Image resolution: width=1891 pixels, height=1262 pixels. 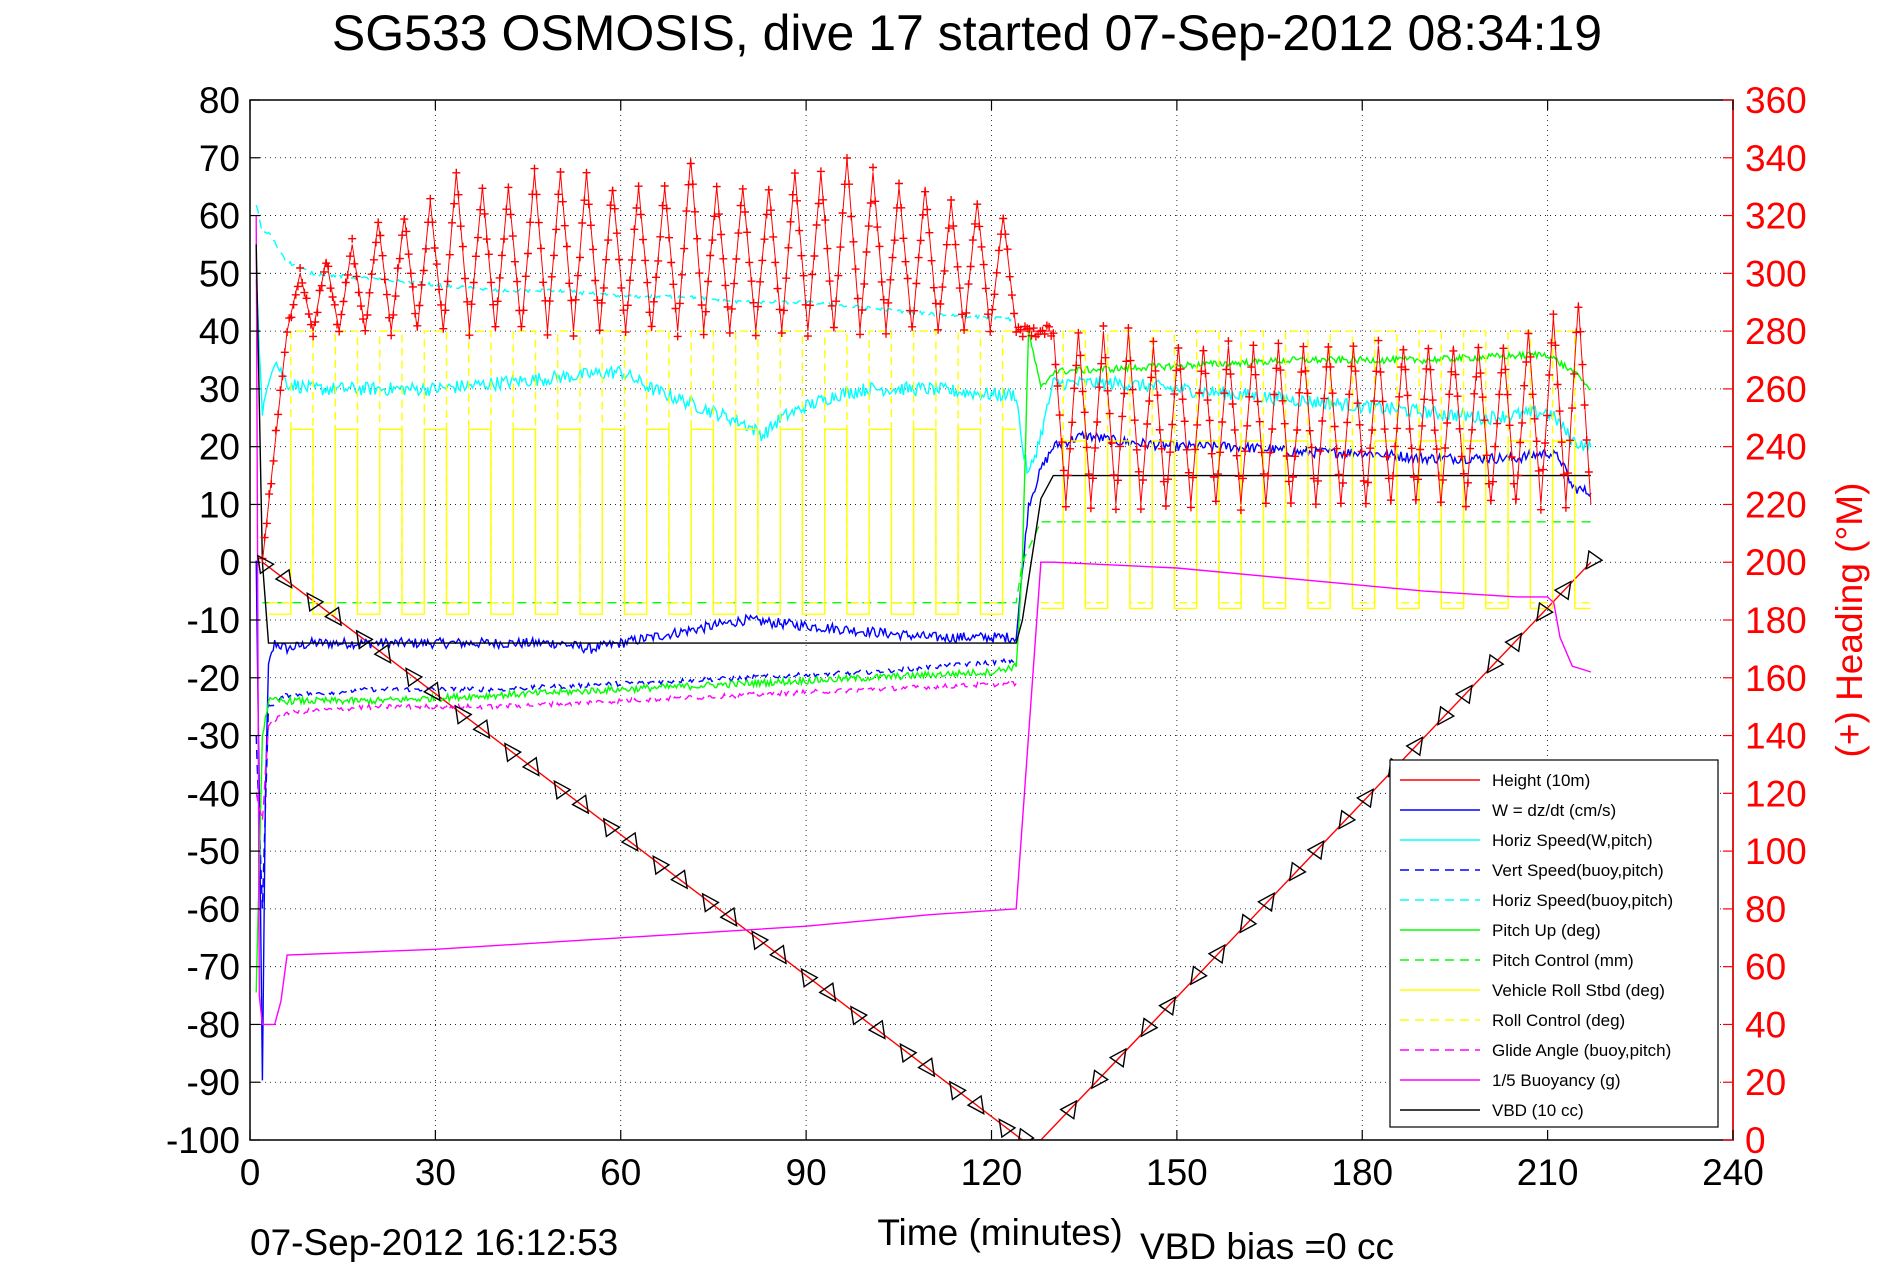 What do you see at coordinates (1755, 1140) in the screenshot?
I see `heading-tick-label: 0` at bounding box center [1755, 1140].